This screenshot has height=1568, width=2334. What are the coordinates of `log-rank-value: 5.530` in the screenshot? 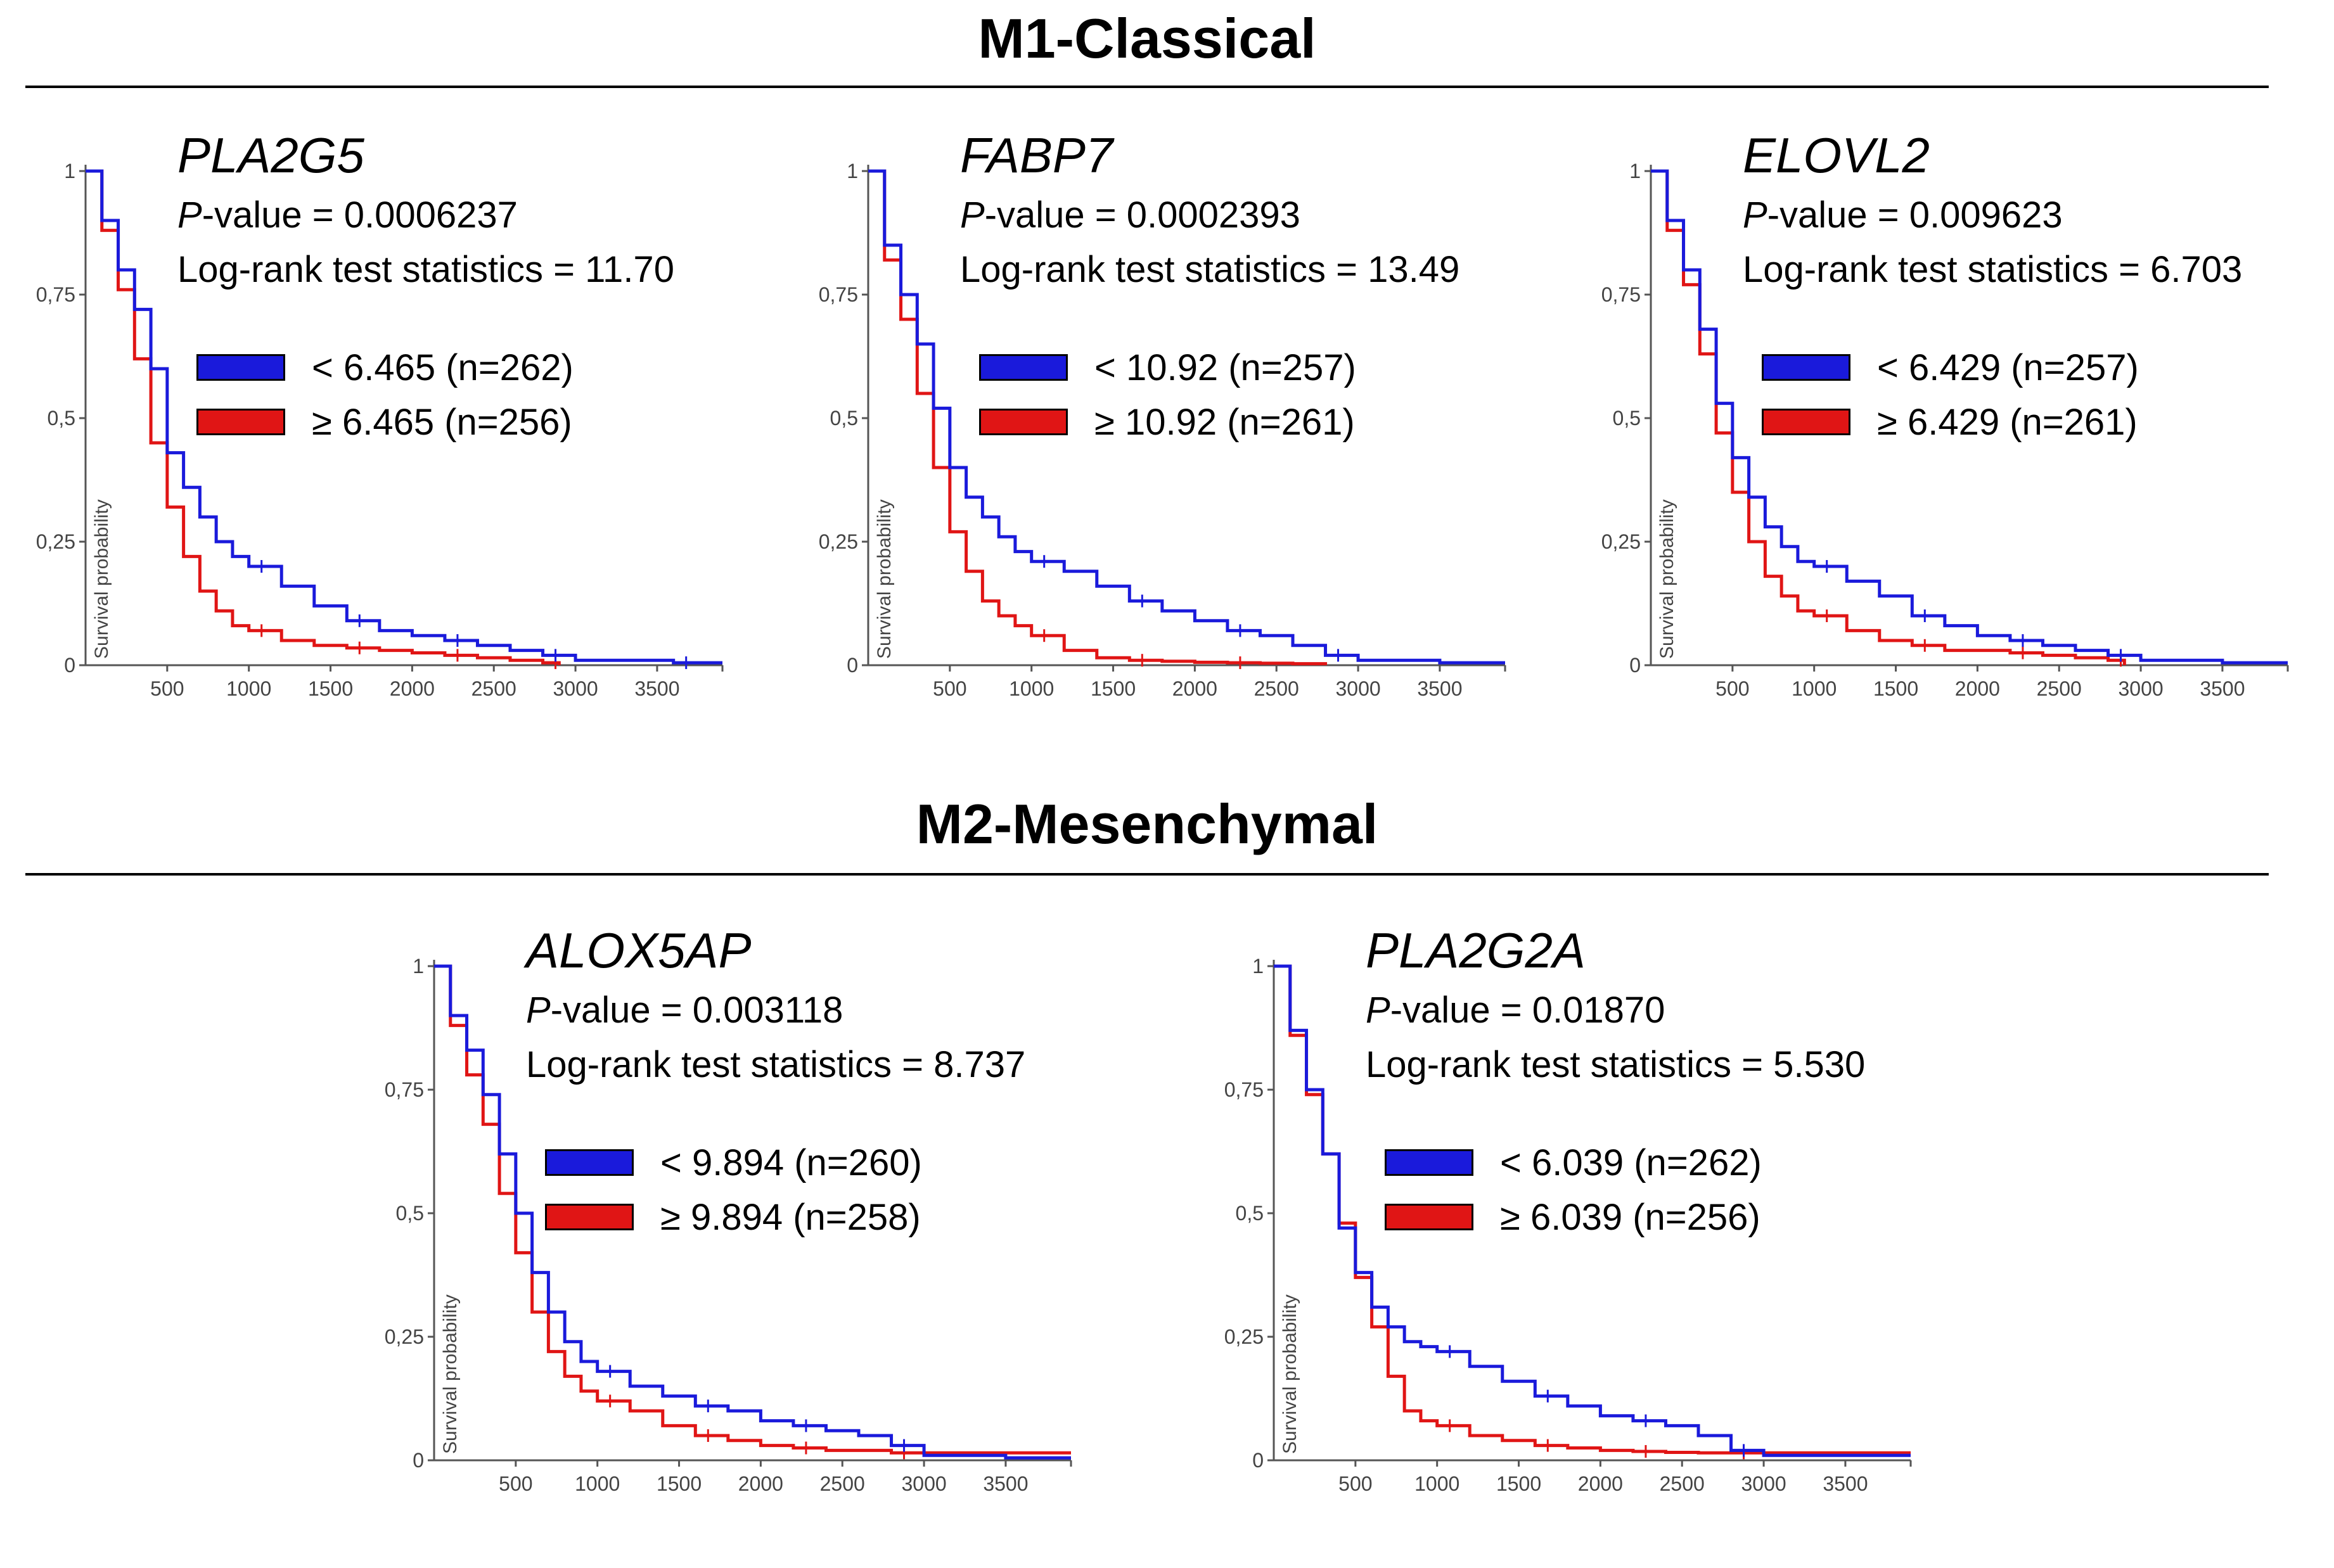 It's located at (1819, 1064).